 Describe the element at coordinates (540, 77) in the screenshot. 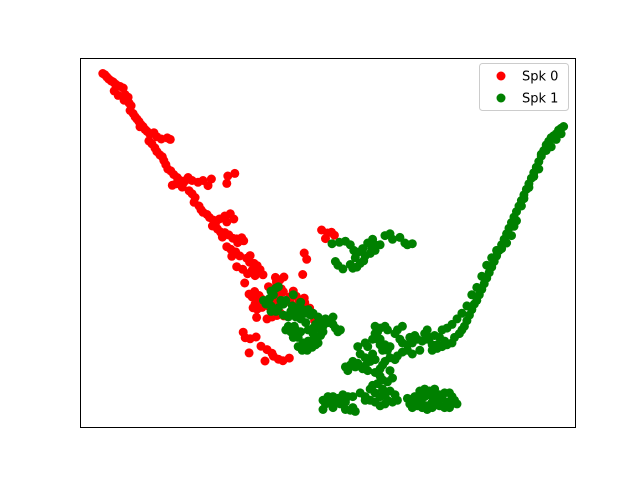

I see `legend-label-spk-0: Spk 0` at that location.